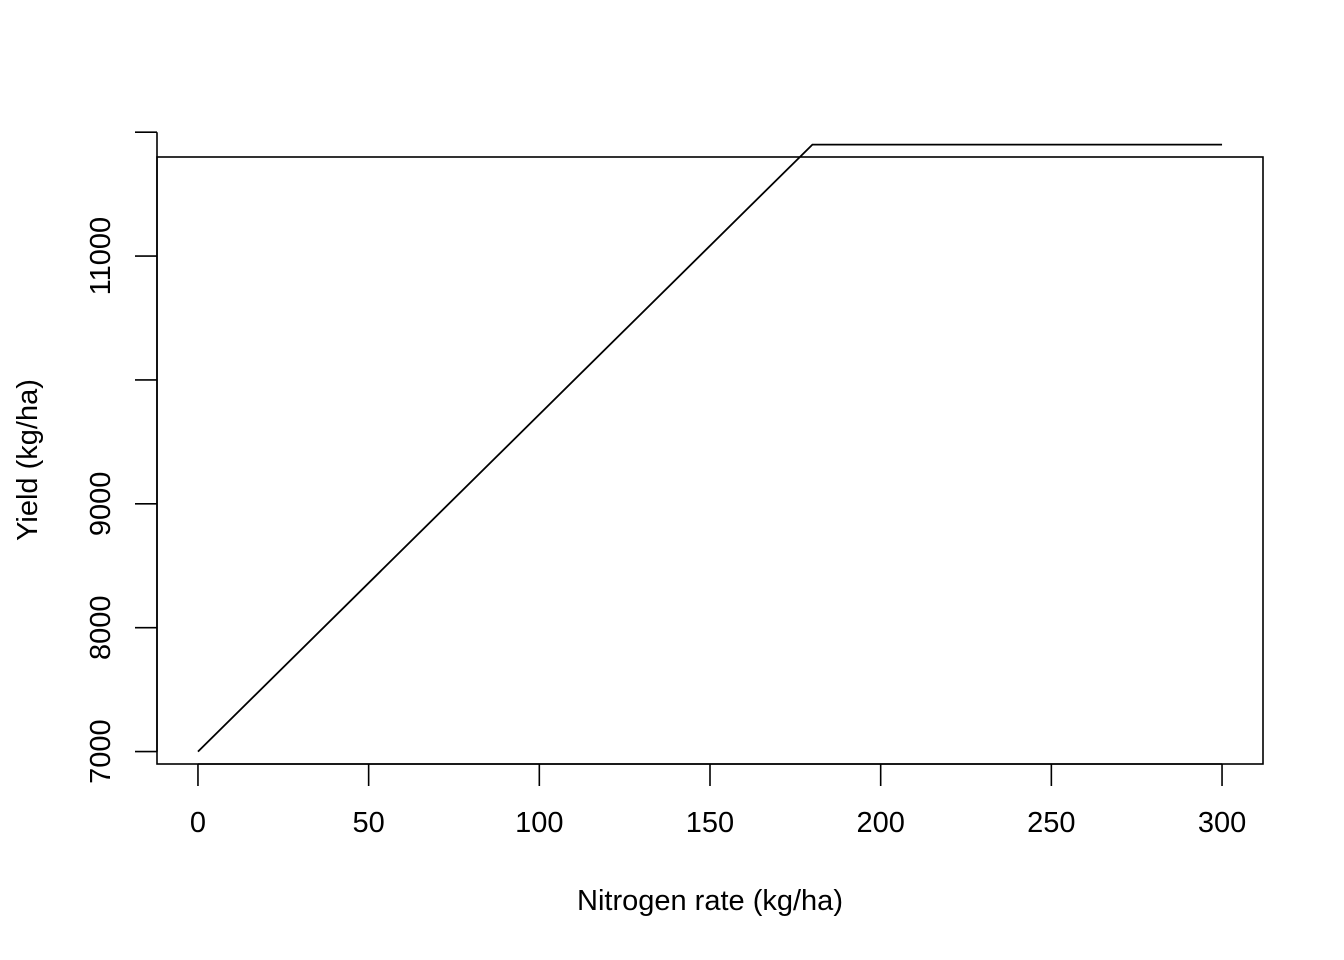  Describe the element at coordinates (539, 823) in the screenshot. I see `x-tick-label: 100` at that location.